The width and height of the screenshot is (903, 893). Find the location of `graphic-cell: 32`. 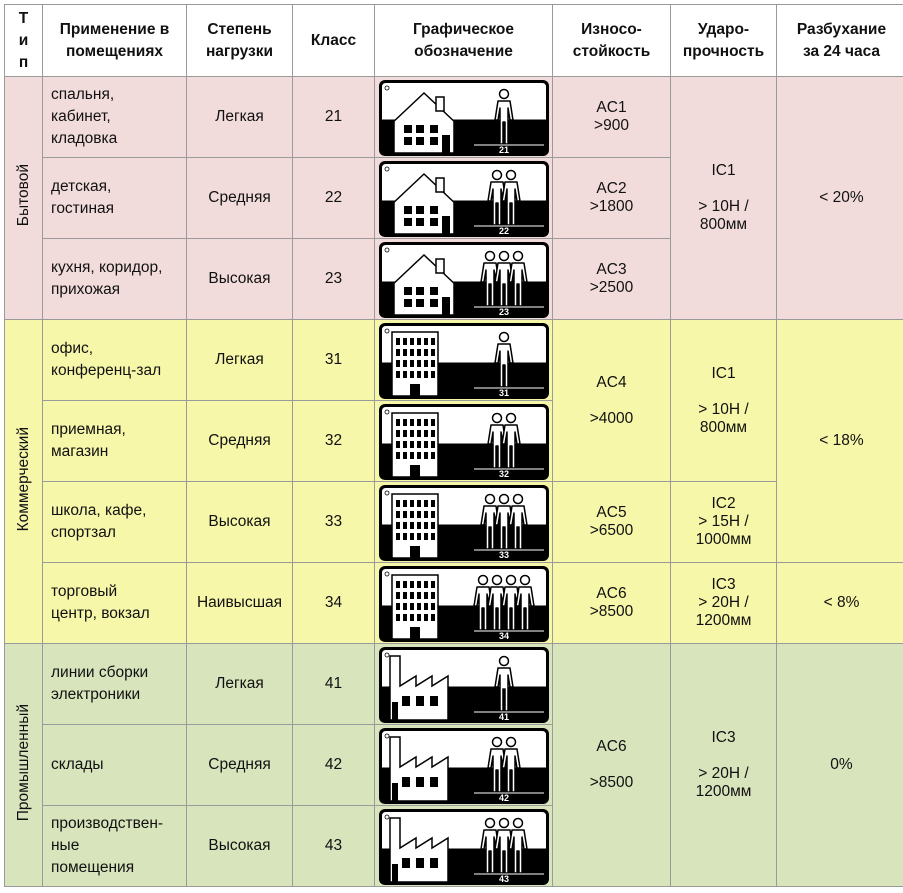

graphic-cell: 32 is located at coordinates (463, 441).